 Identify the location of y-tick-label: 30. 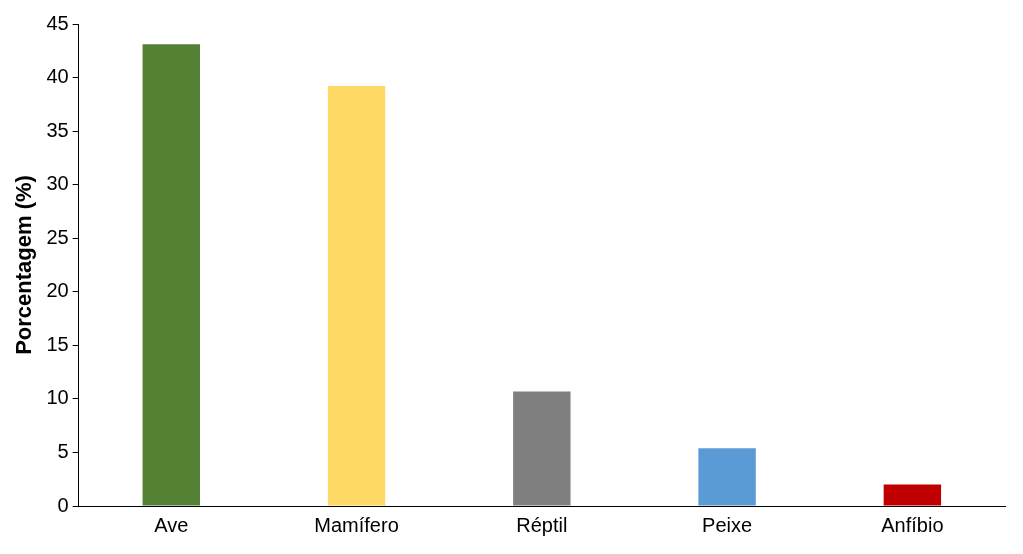
(57, 183).